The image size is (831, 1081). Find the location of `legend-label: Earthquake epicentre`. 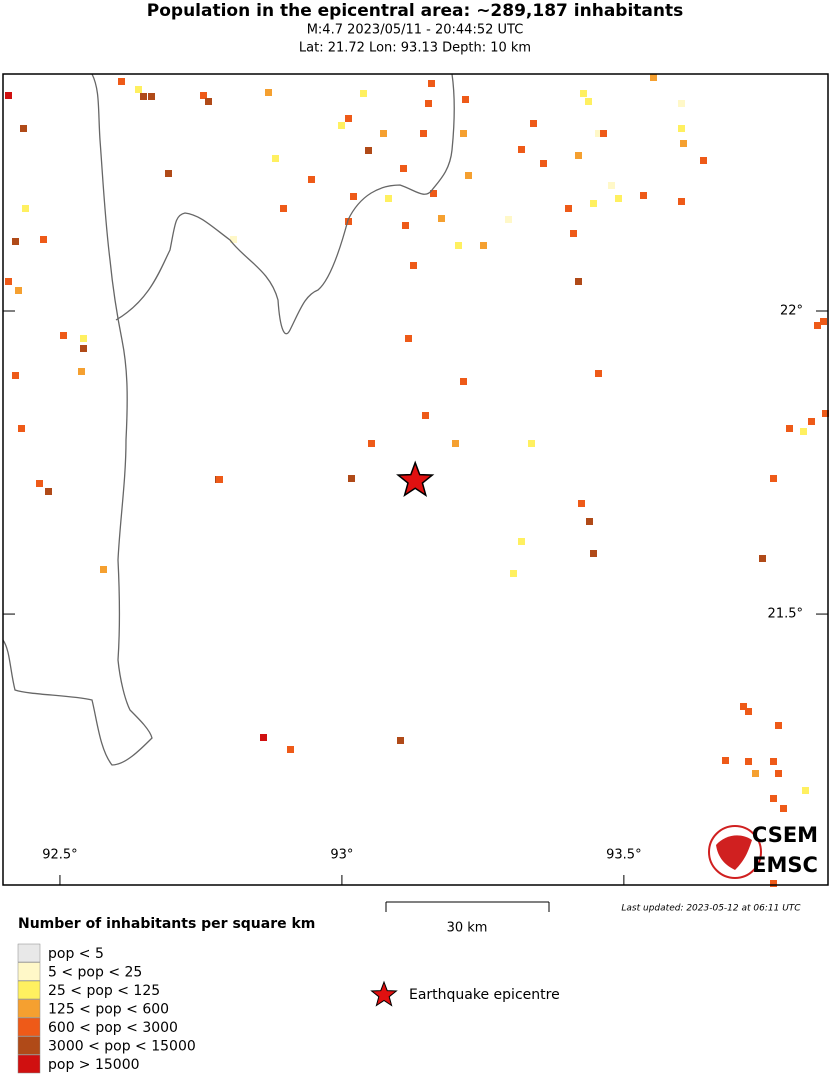

legend-label: Earthquake epicentre is located at coordinates (484, 995).